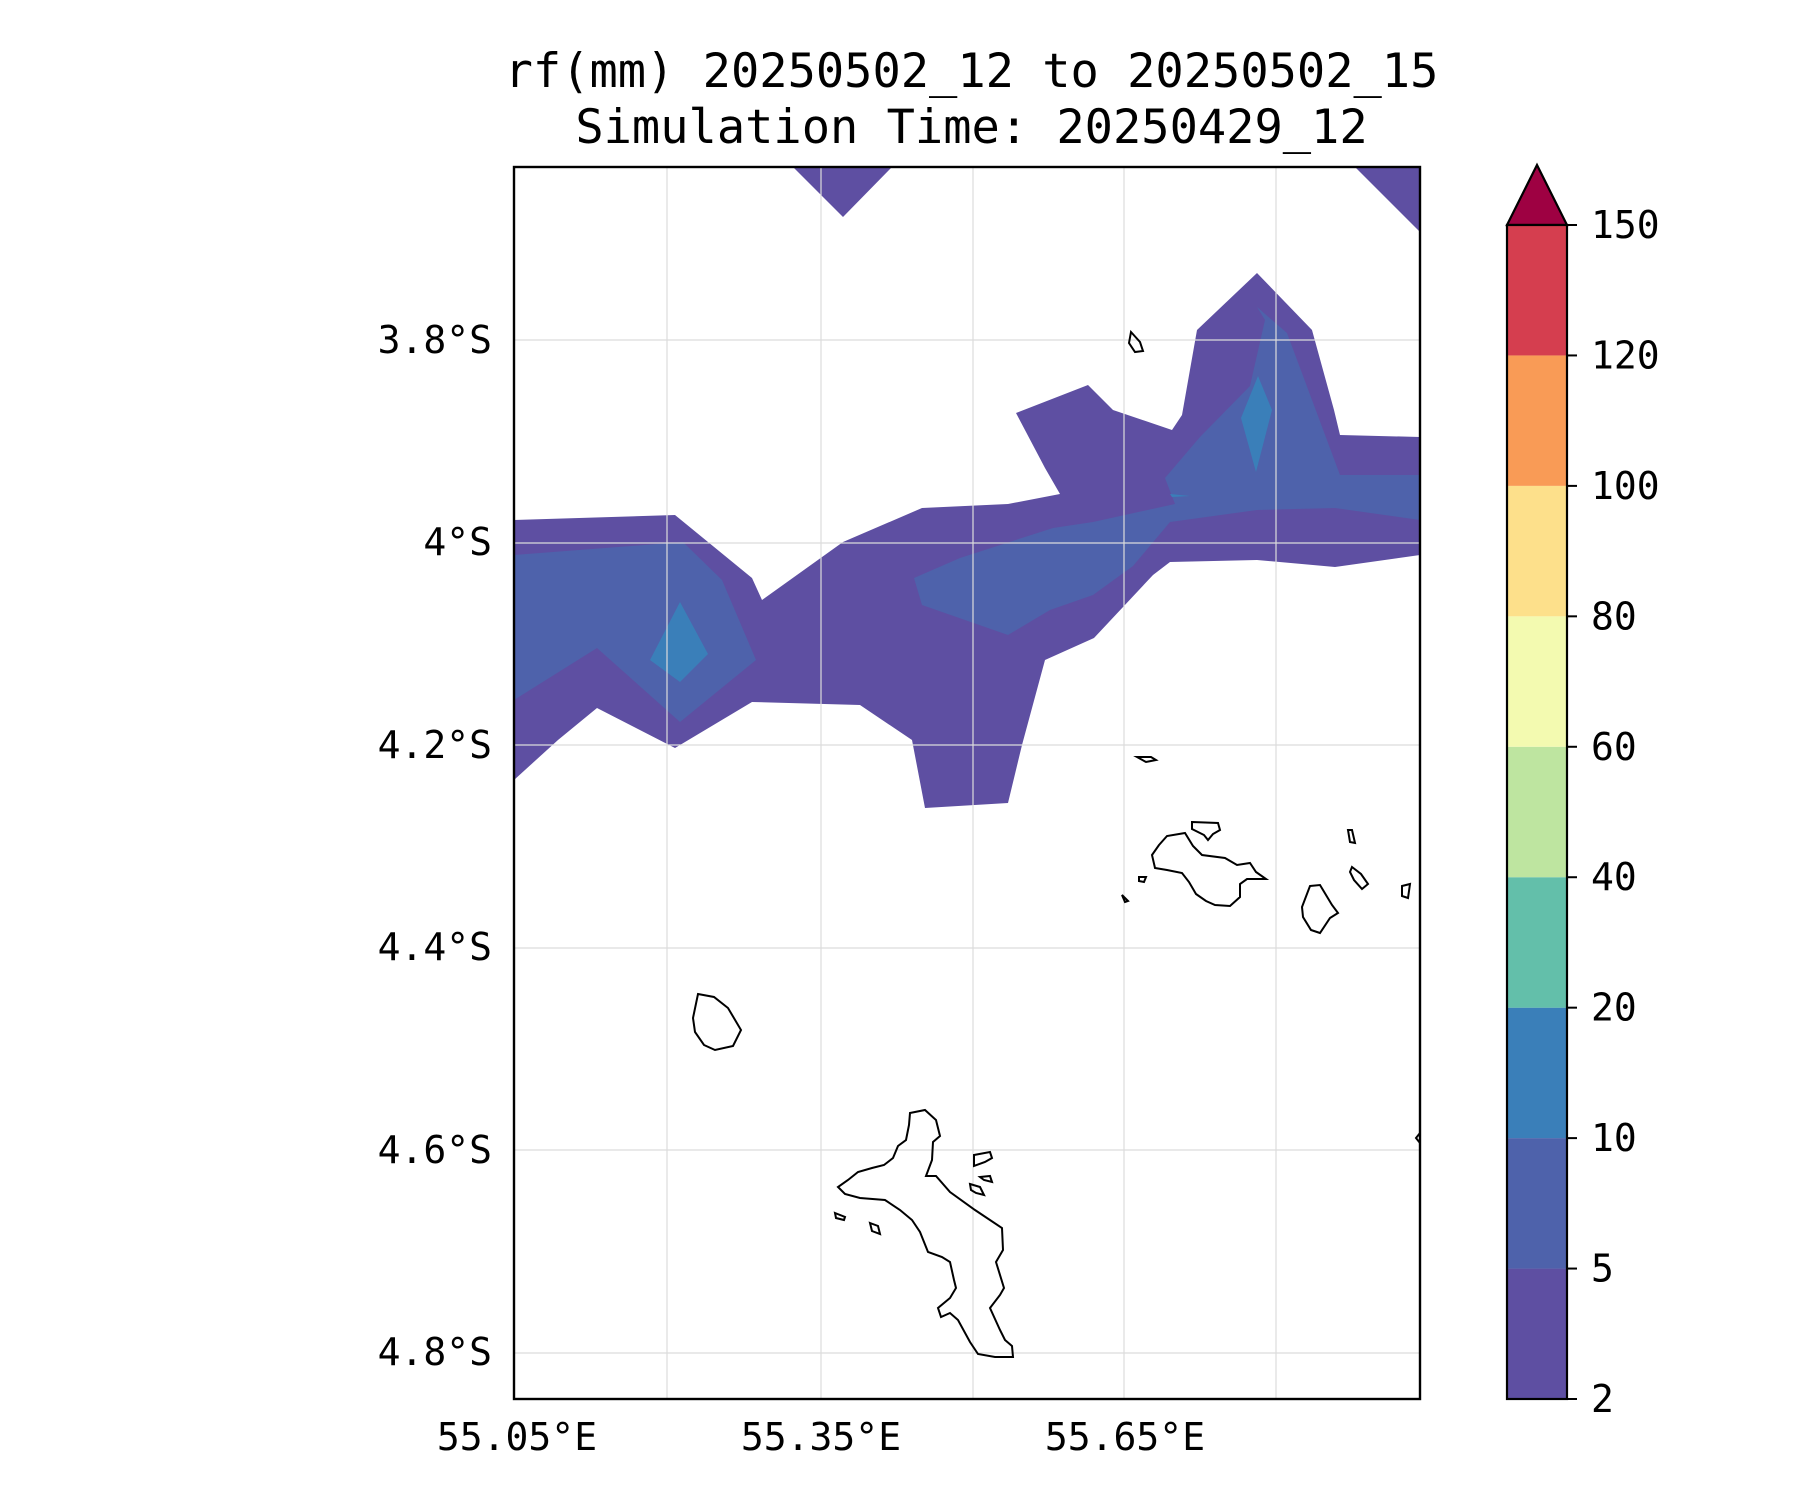 This screenshot has width=1800, height=1500. Describe the element at coordinates (1602, 1269) in the screenshot. I see `colorbar-label: 5` at that location.